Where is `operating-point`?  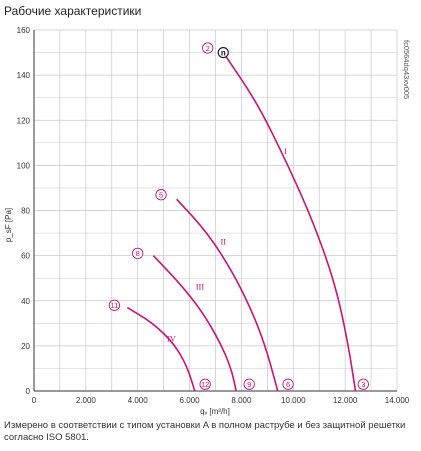 operating-point is located at coordinates (223, 53).